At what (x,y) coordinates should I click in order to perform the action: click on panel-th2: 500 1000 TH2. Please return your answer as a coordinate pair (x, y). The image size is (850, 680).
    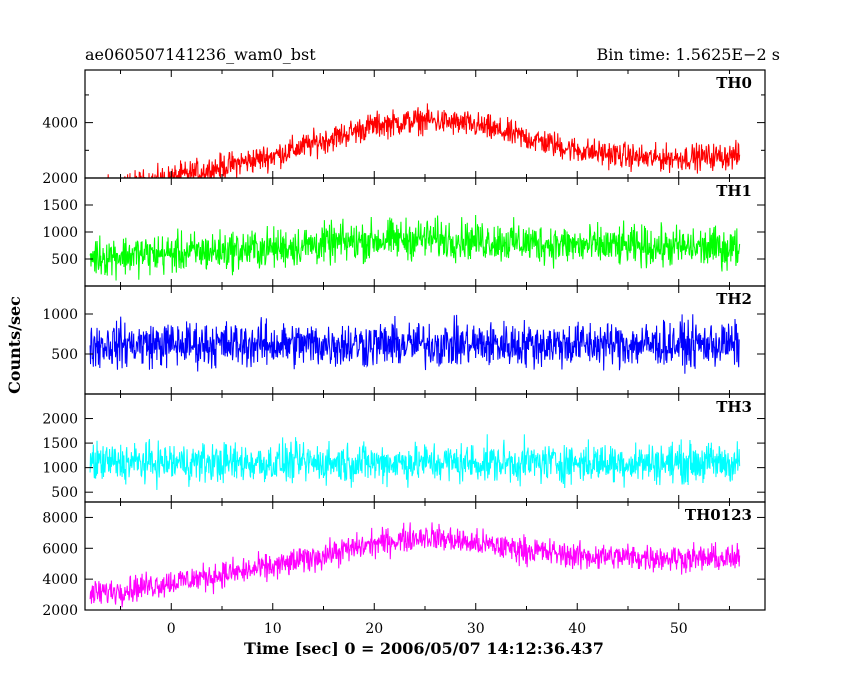
    Looking at the image, I should click on (404, 340).